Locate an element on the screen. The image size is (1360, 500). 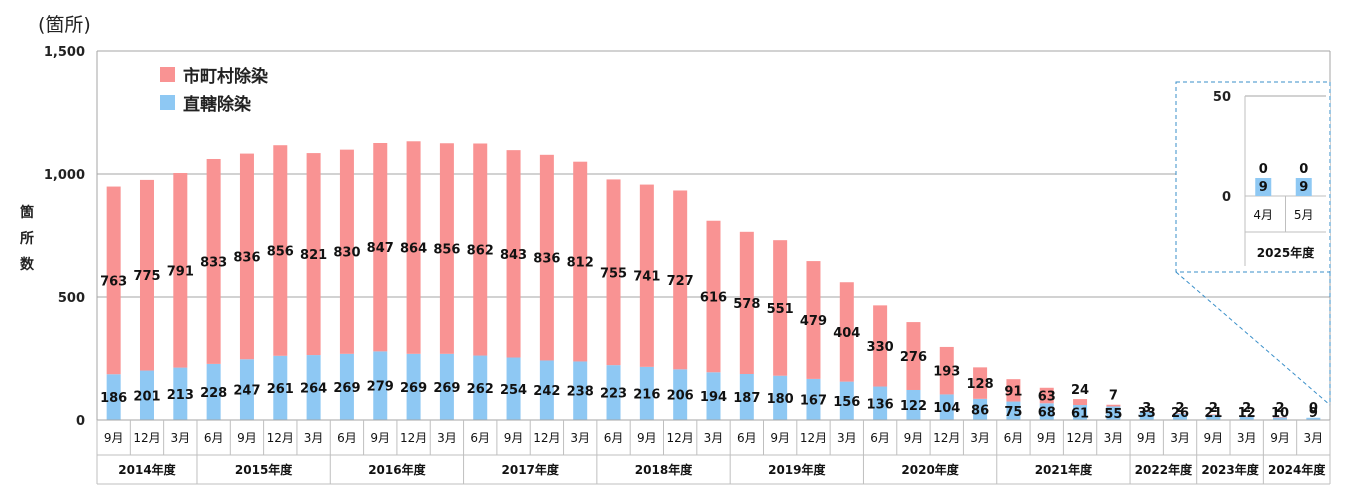
legend: 市町村除染 直轄除染 is located at coordinates (214, 88).